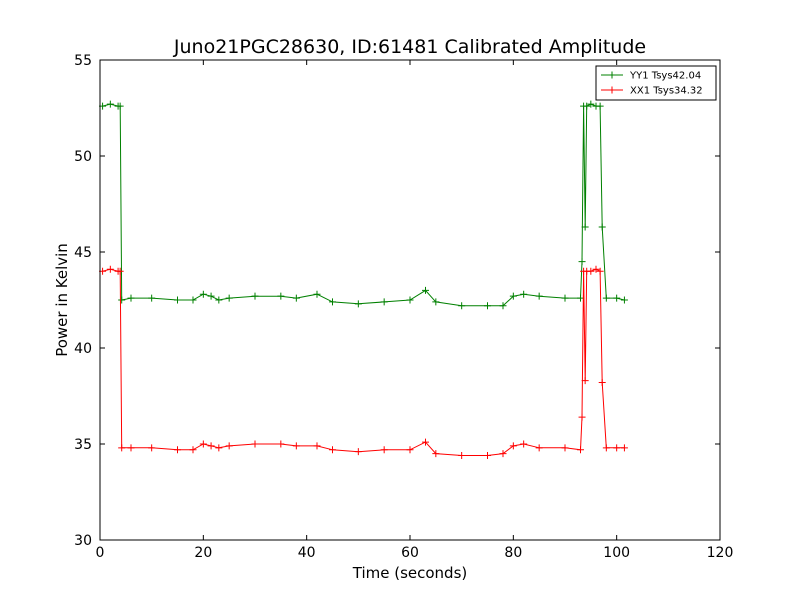  I want to click on legend-label: XX1 Tsys34.32, so click(666, 91).